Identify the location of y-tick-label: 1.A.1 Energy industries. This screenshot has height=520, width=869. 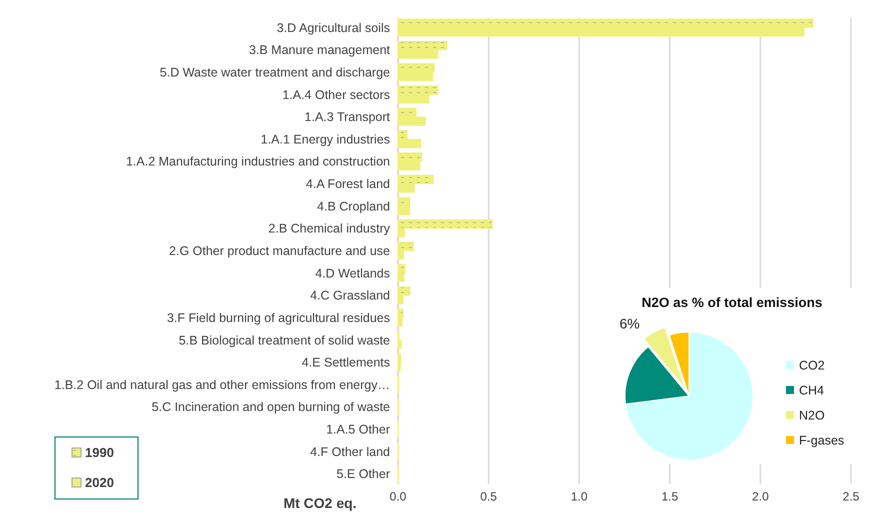
(325, 139).